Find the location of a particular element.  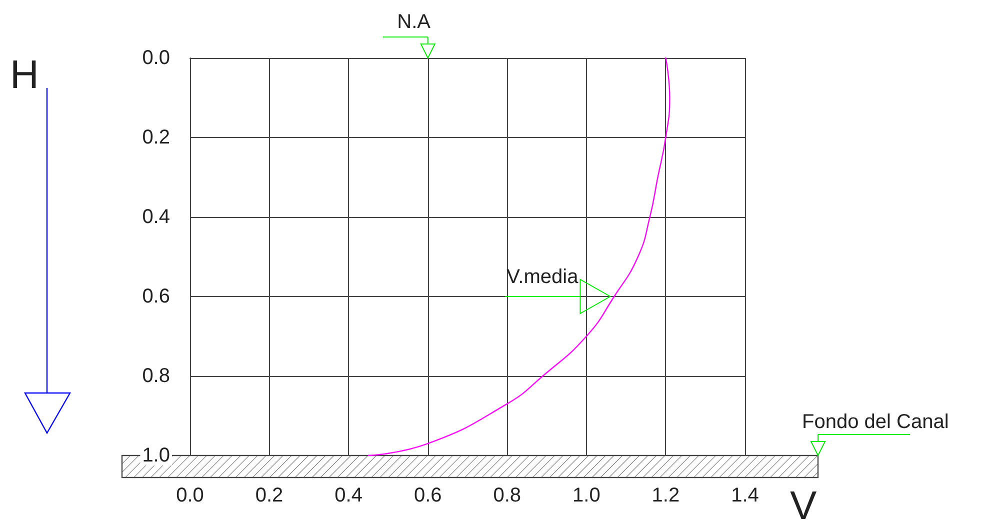

x-tick-label: 0.8 is located at coordinates (507, 495).